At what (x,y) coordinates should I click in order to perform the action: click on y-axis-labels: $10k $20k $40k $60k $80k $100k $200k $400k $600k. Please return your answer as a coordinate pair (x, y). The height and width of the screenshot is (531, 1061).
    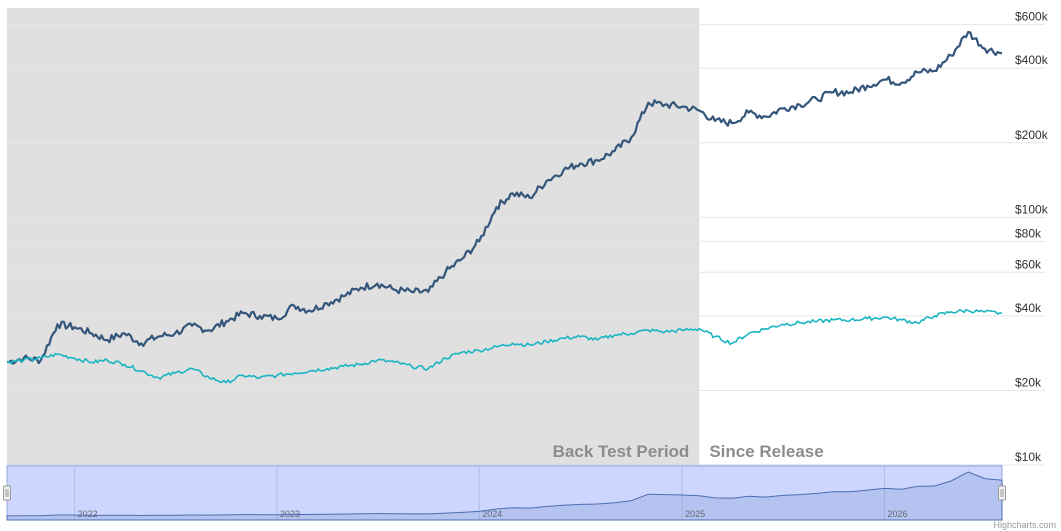
    Looking at the image, I should click on (1032, 237).